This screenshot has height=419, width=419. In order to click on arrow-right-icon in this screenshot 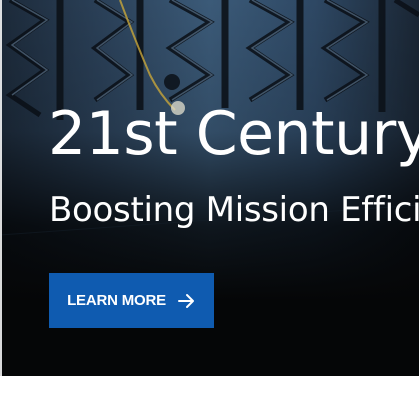, I will do `click(186, 301)`.